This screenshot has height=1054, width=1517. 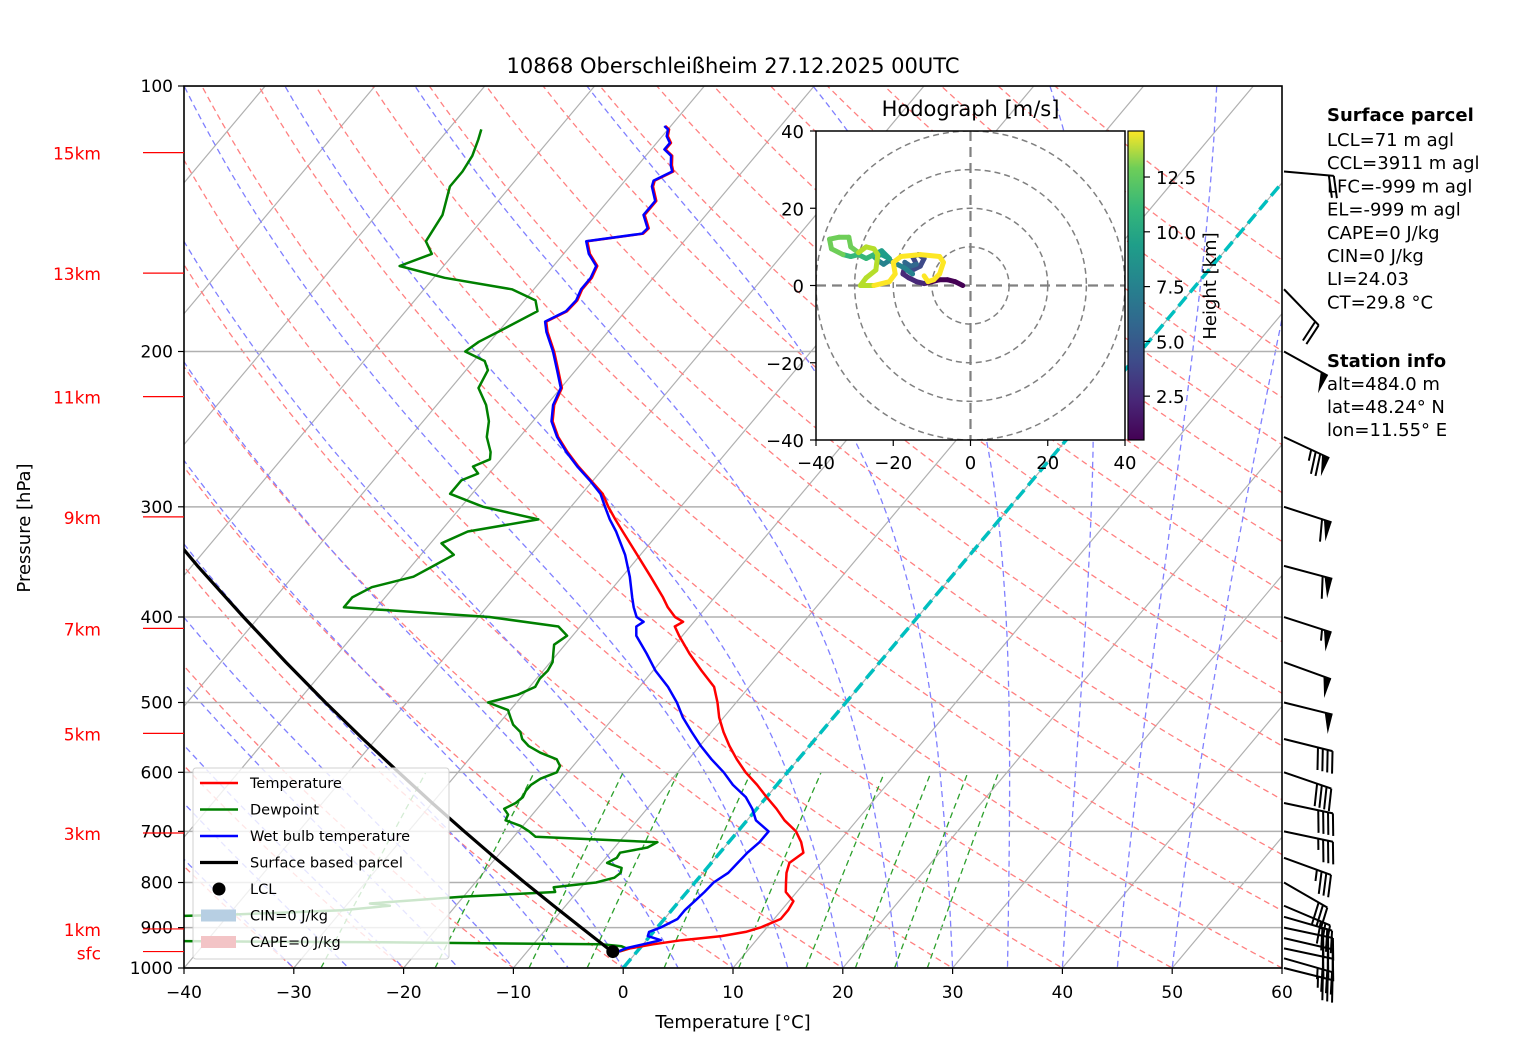 I want to click on height-label: 9km, so click(x=82, y=519).